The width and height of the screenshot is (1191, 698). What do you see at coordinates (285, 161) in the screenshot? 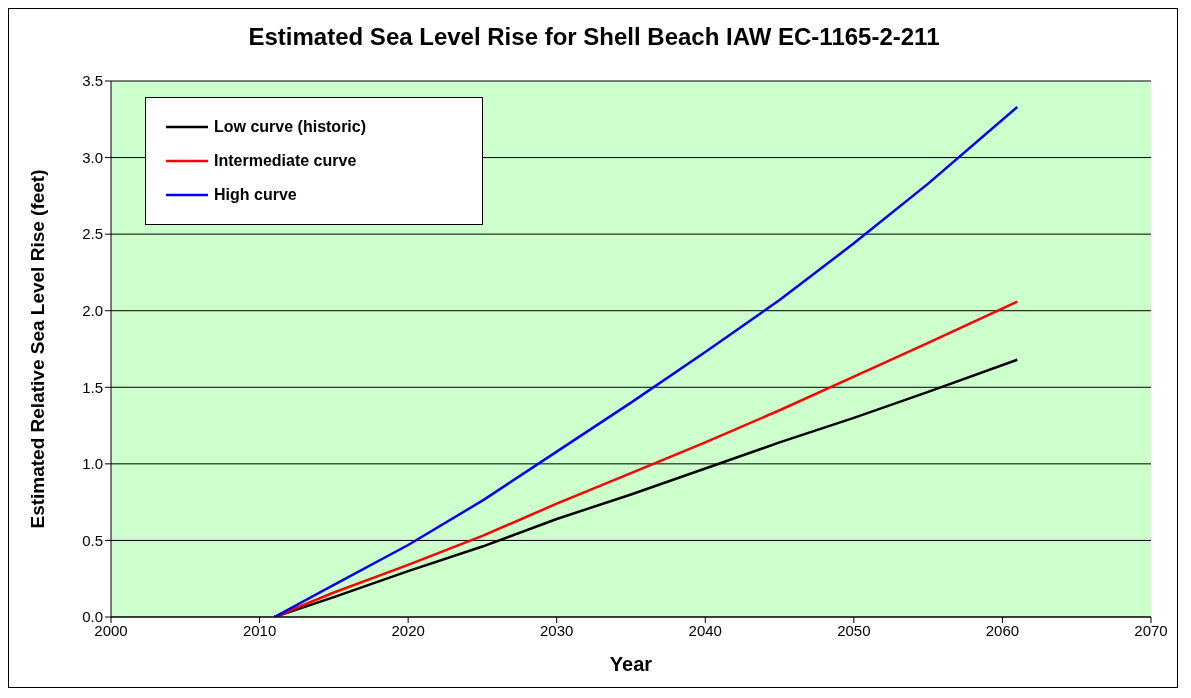
I see `legend-label: Intermediate curve` at bounding box center [285, 161].